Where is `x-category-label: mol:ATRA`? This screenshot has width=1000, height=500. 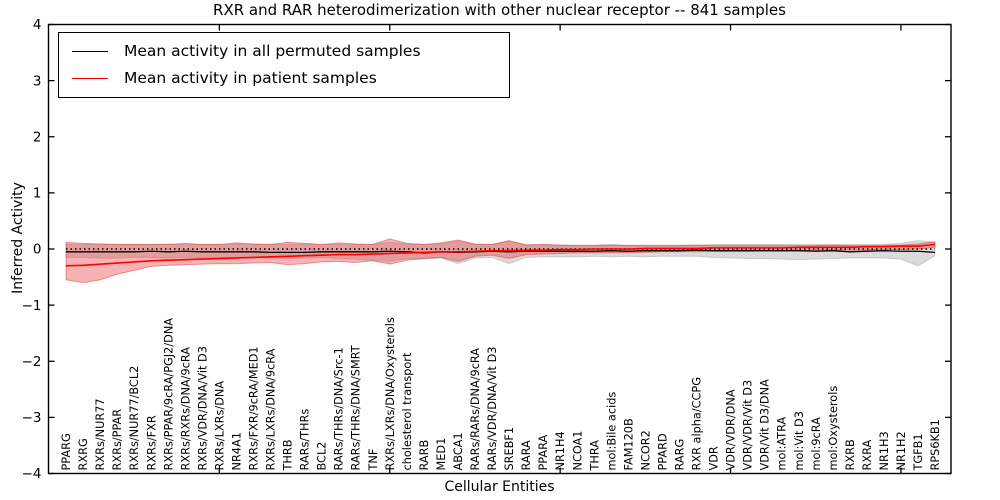
x-category-label: mol:ATRA is located at coordinates (782, 443).